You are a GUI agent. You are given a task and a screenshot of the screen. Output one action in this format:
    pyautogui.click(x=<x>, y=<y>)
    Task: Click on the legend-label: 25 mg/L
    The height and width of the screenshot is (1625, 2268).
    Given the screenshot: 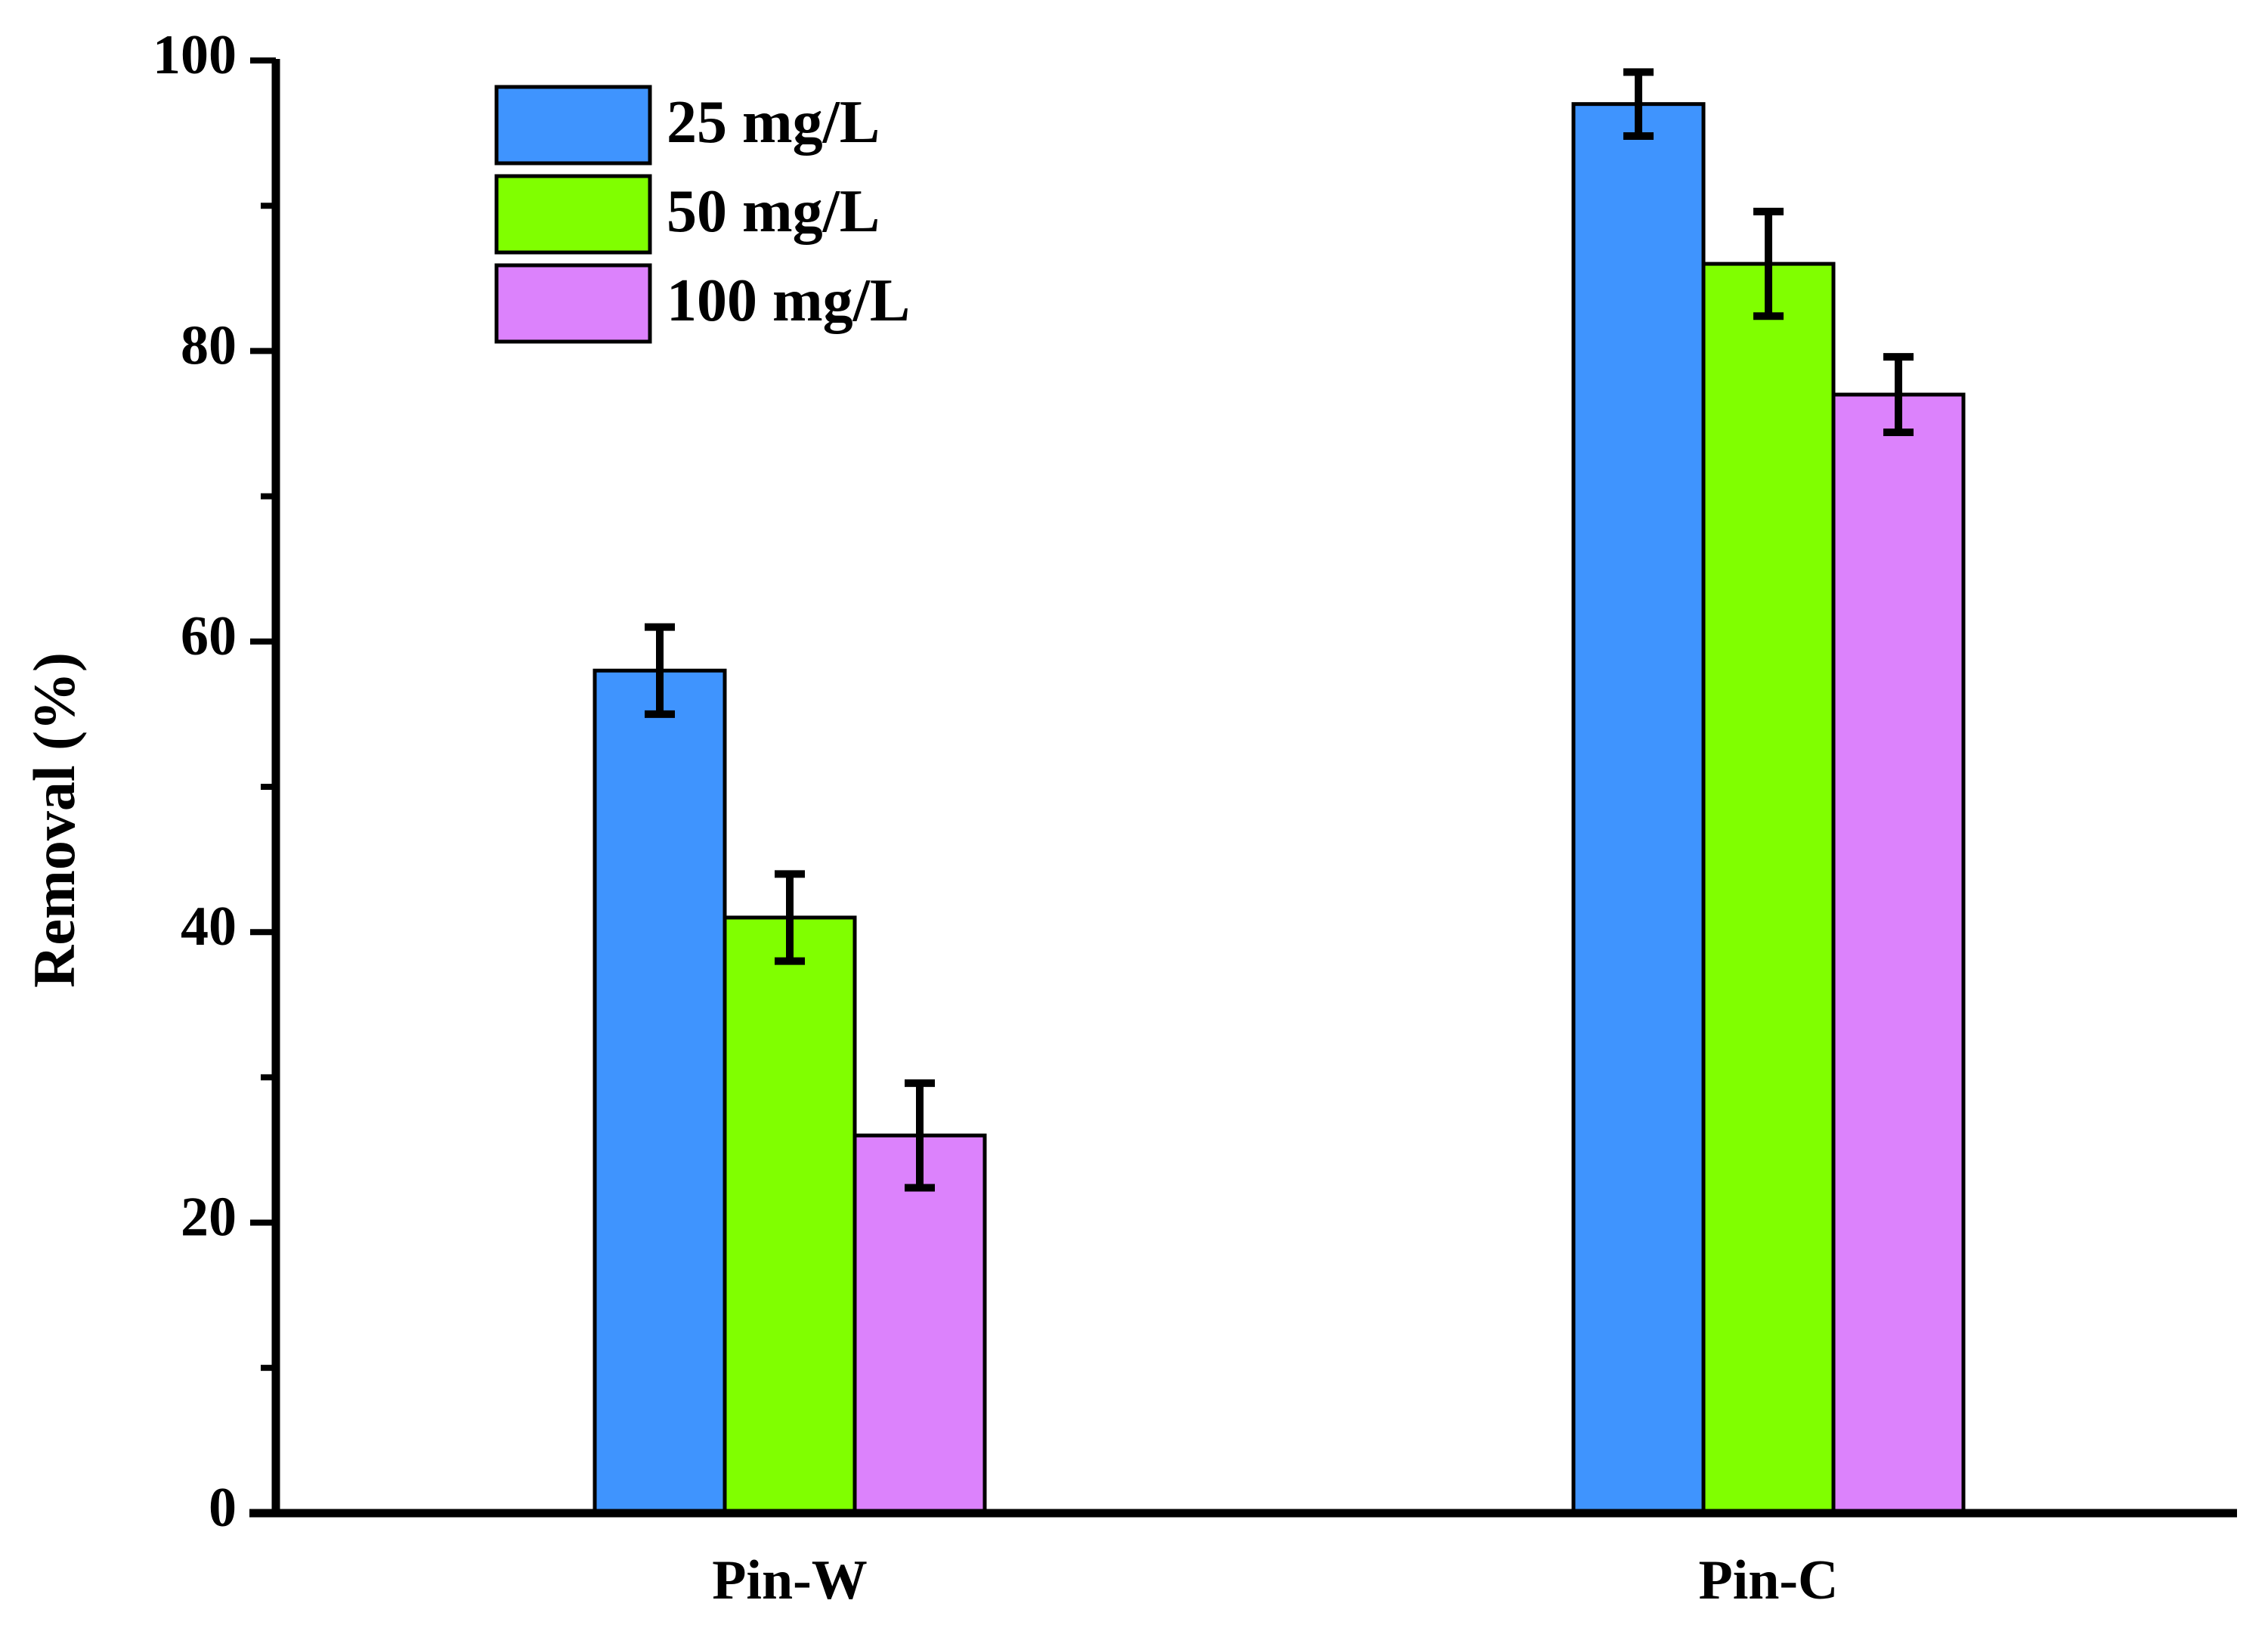 What is the action you would take?
    pyautogui.click(x=773, y=122)
    